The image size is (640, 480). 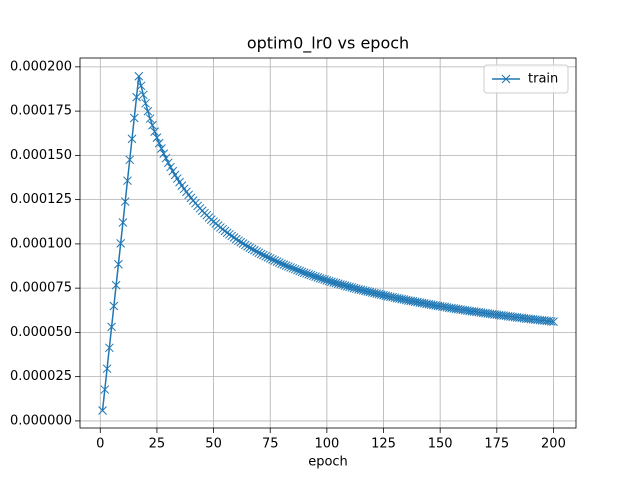 I want to click on y-tick-label: 0.000175, so click(x=41, y=111).